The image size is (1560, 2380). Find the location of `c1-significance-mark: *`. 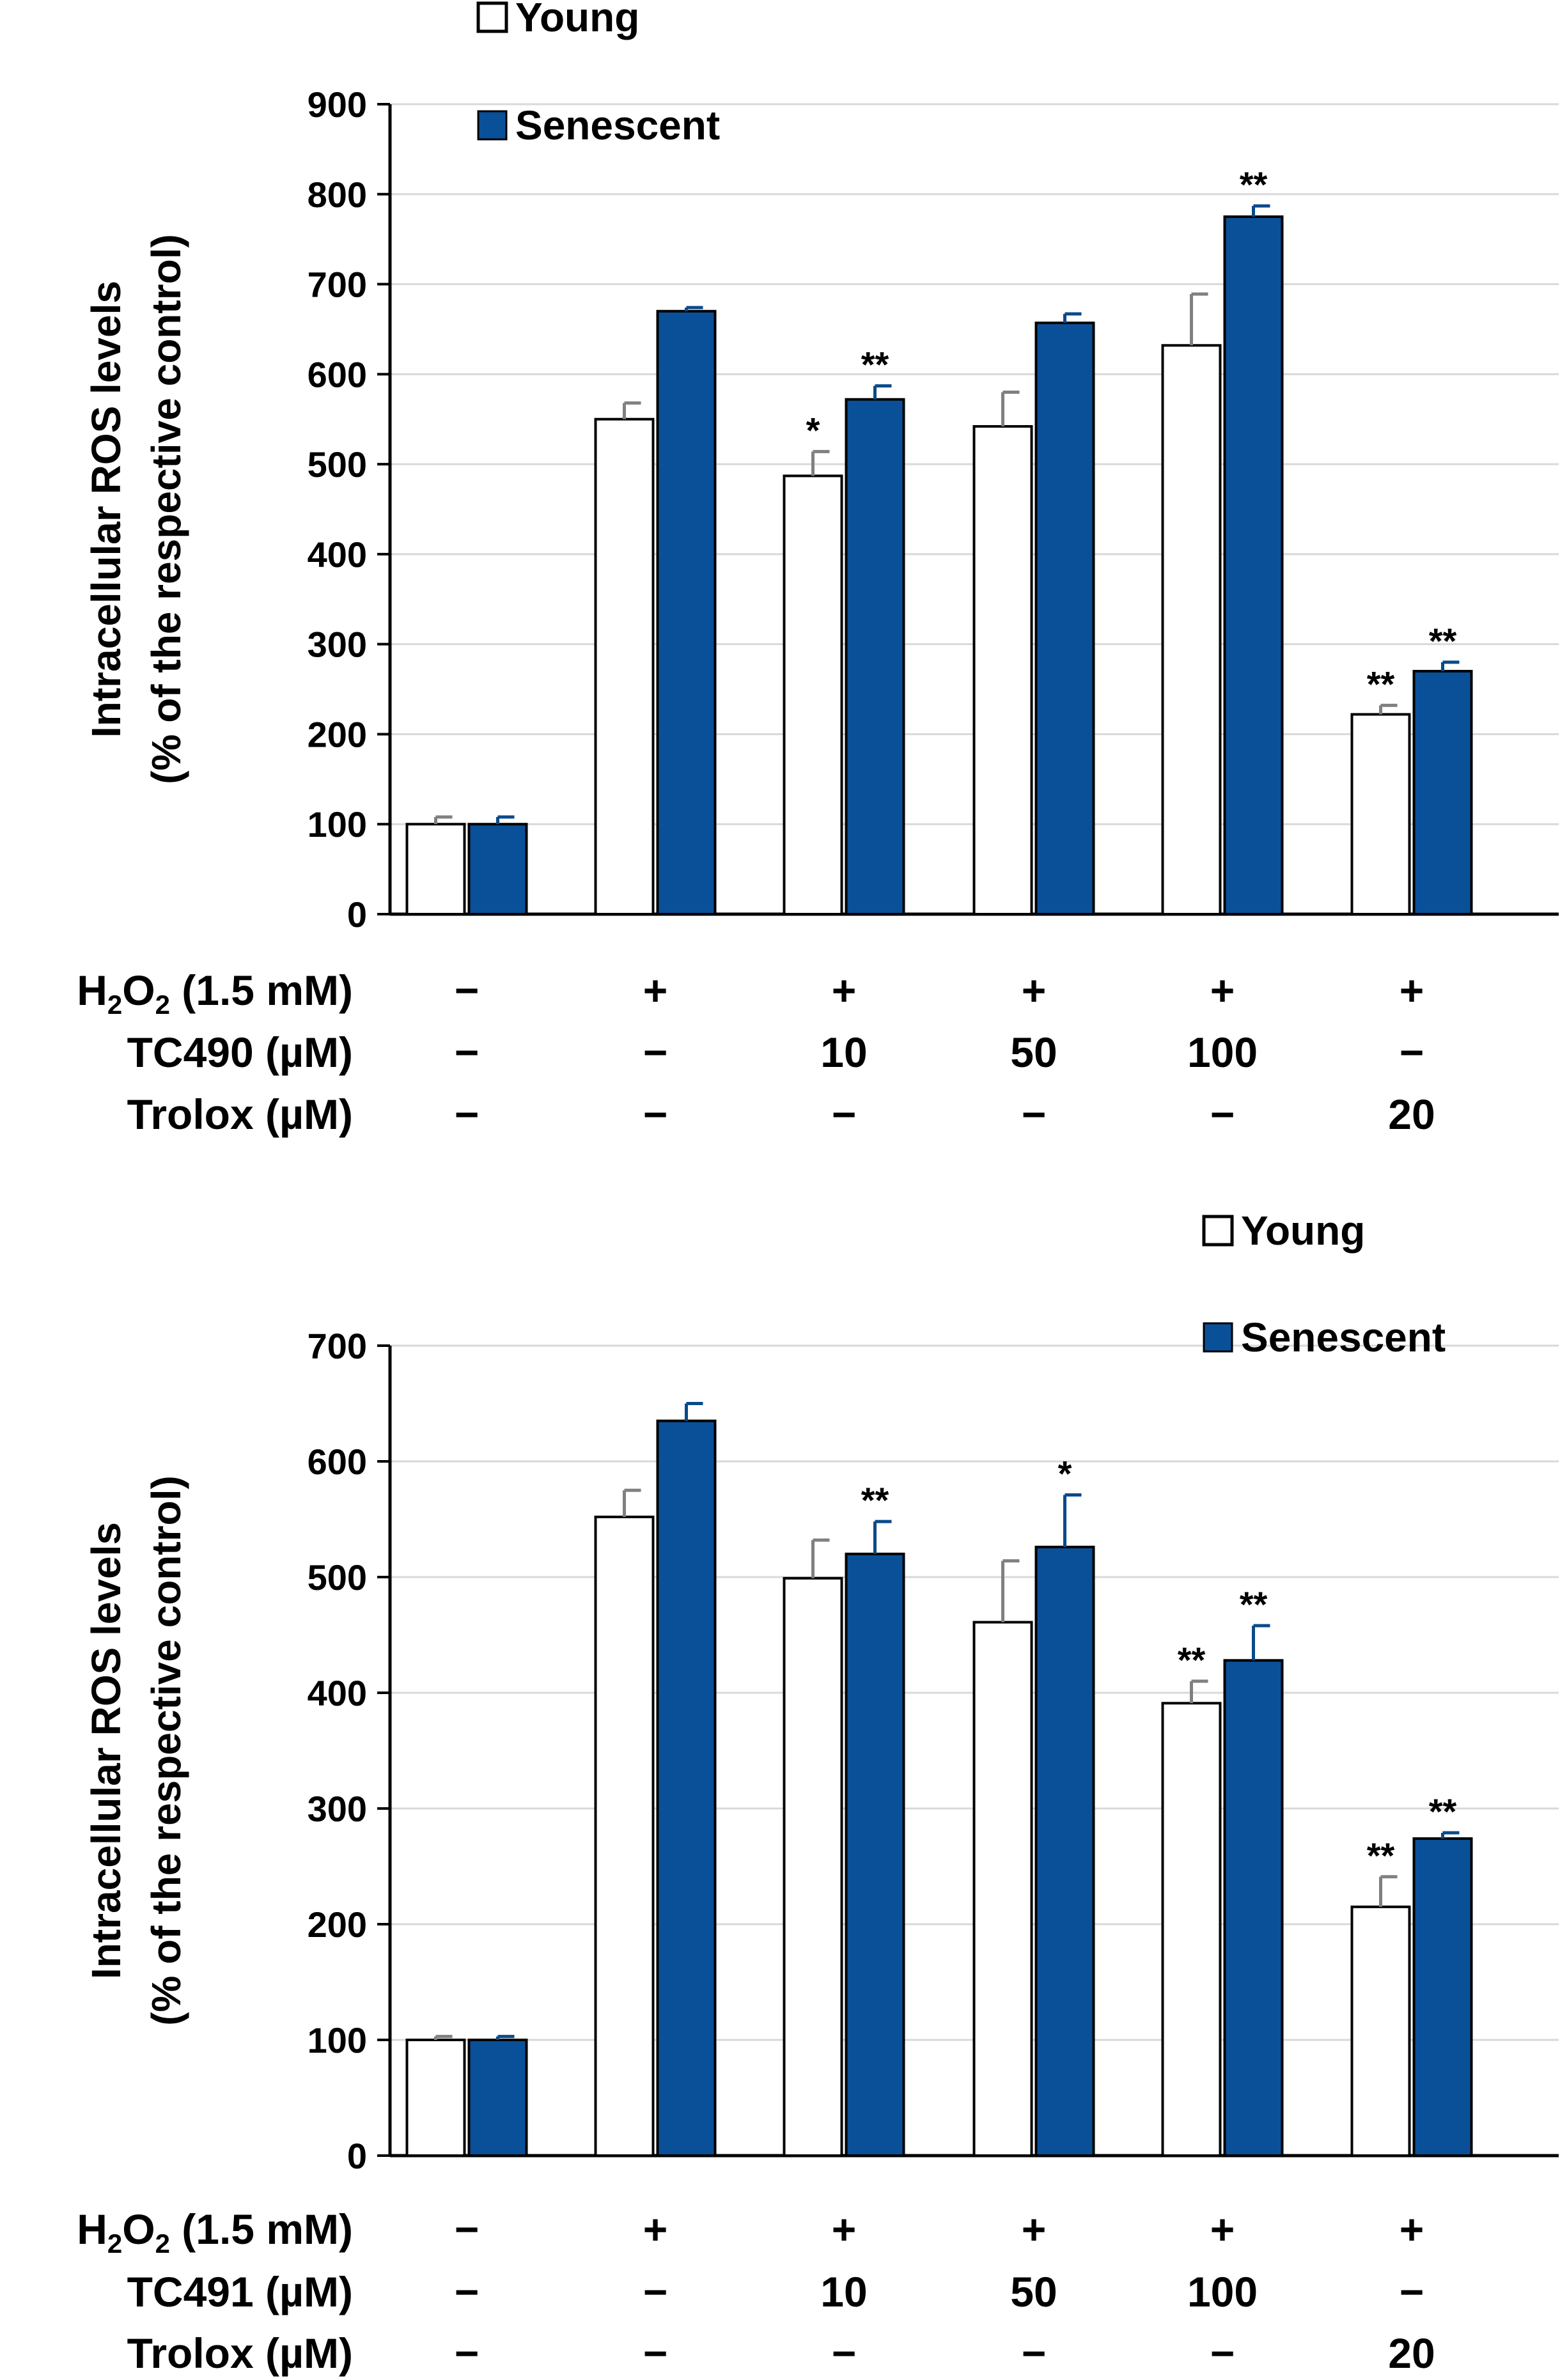

c1-significance-mark: * is located at coordinates (813, 430).